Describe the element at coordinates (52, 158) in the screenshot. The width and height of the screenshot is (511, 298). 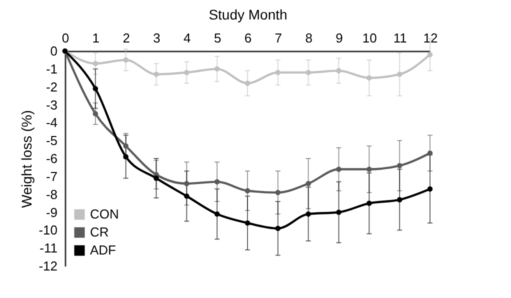
I see `y-tick-label: -6` at that location.